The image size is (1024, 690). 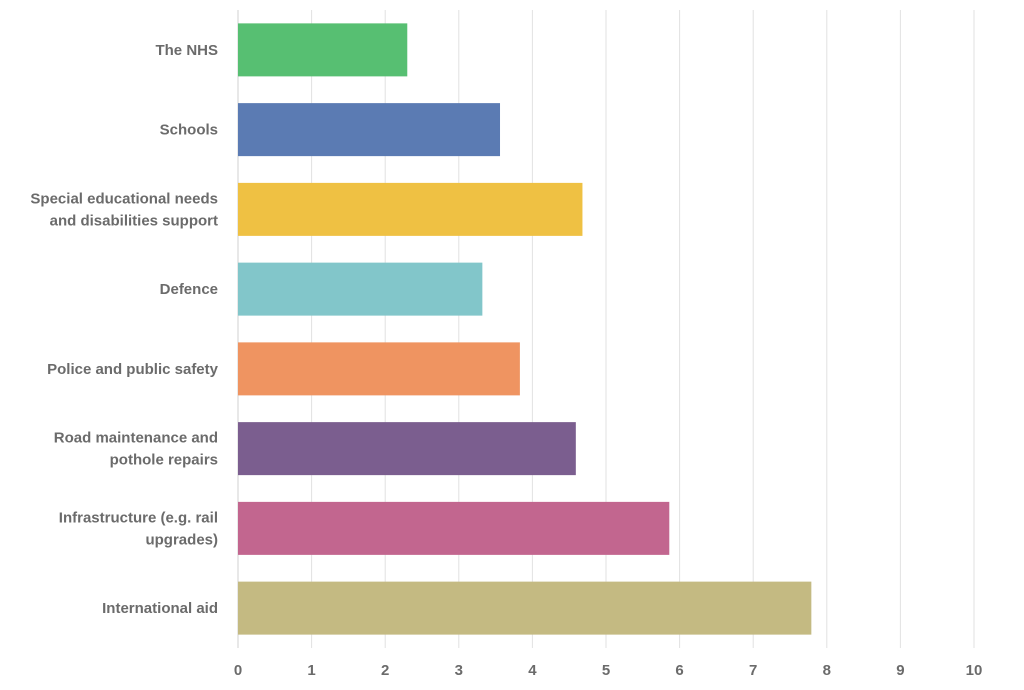 What do you see at coordinates (385, 670) in the screenshot?
I see `x-tick-label: 2` at bounding box center [385, 670].